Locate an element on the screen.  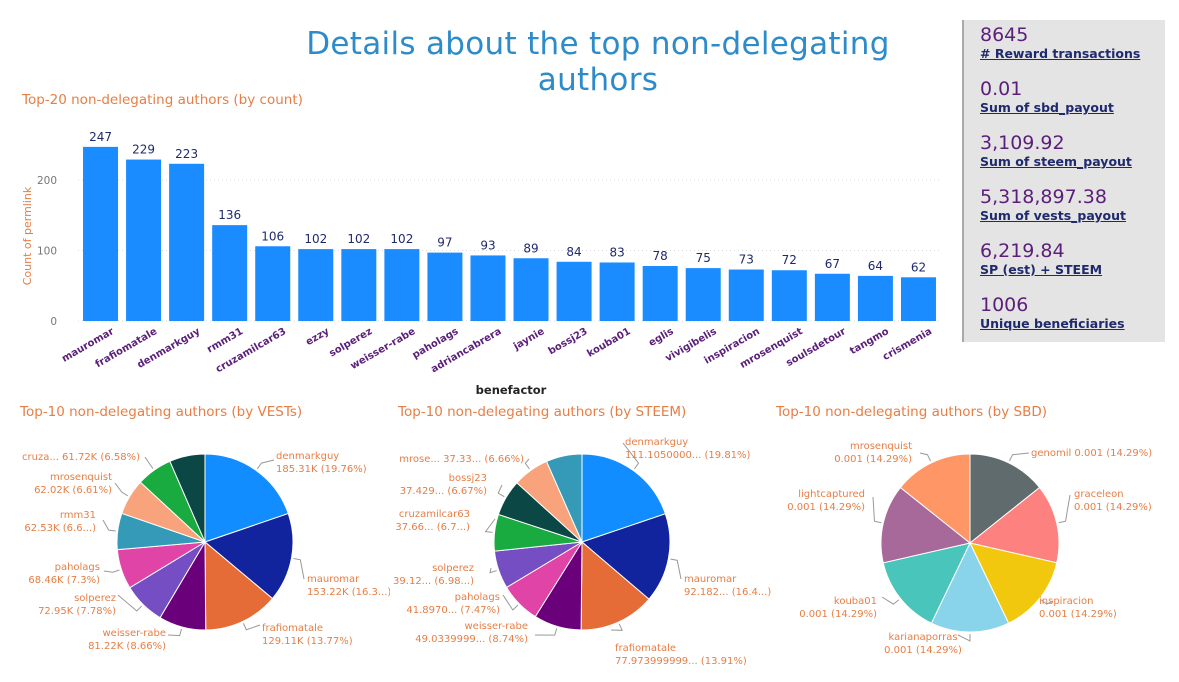
x-axis-label: benefactor is located at coordinates (511, 390).